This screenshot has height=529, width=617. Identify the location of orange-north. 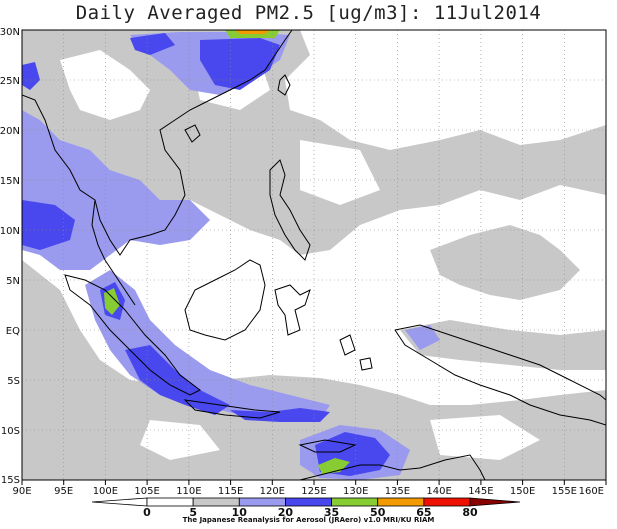
(252, 32).